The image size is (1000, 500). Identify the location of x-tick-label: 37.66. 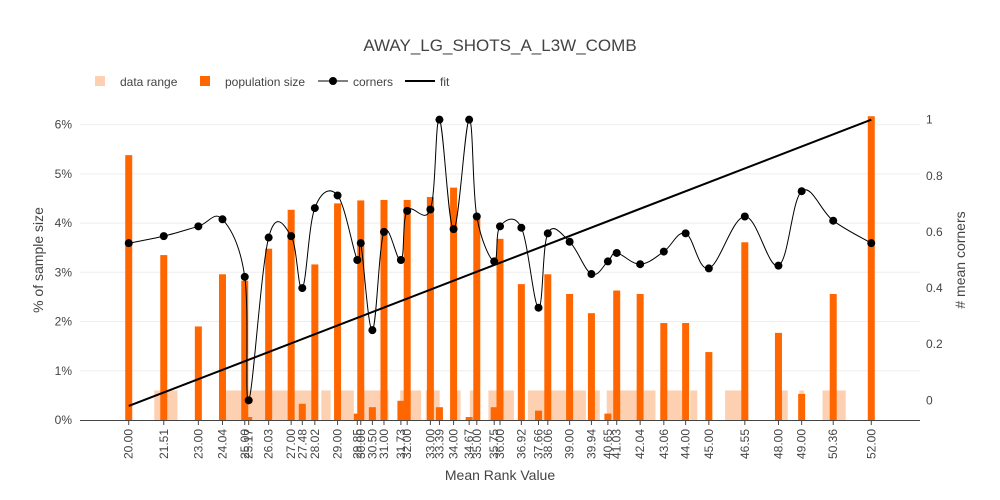
(539, 444).